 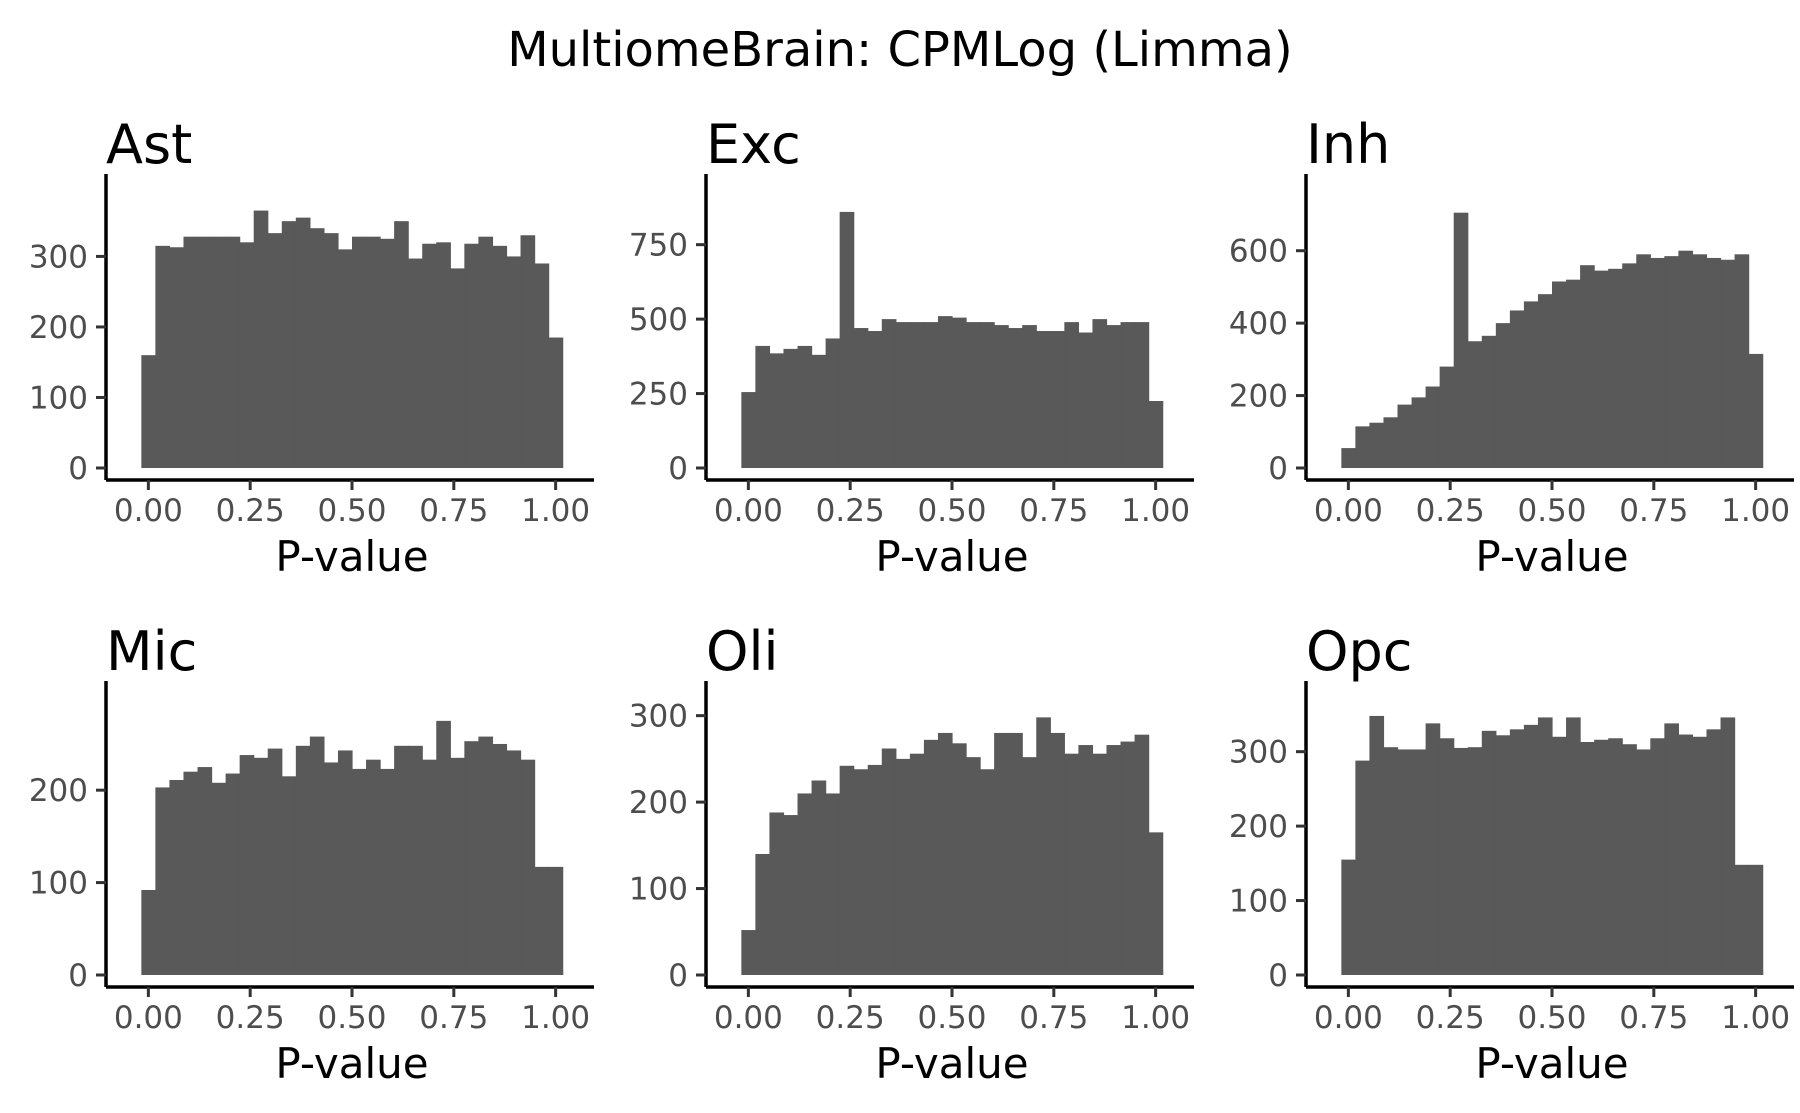 What do you see at coordinates (1755, 1018) in the screenshot?
I see `x-tick-label: 1.00` at bounding box center [1755, 1018].